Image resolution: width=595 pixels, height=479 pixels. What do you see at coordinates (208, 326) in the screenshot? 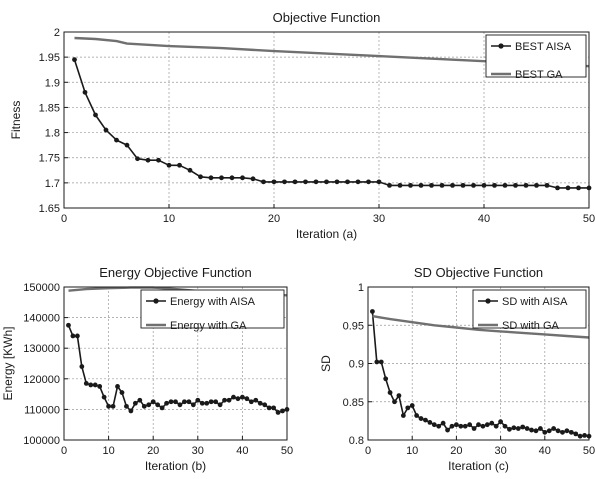
I see `legend-label: Energy with GA` at bounding box center [208, 326].